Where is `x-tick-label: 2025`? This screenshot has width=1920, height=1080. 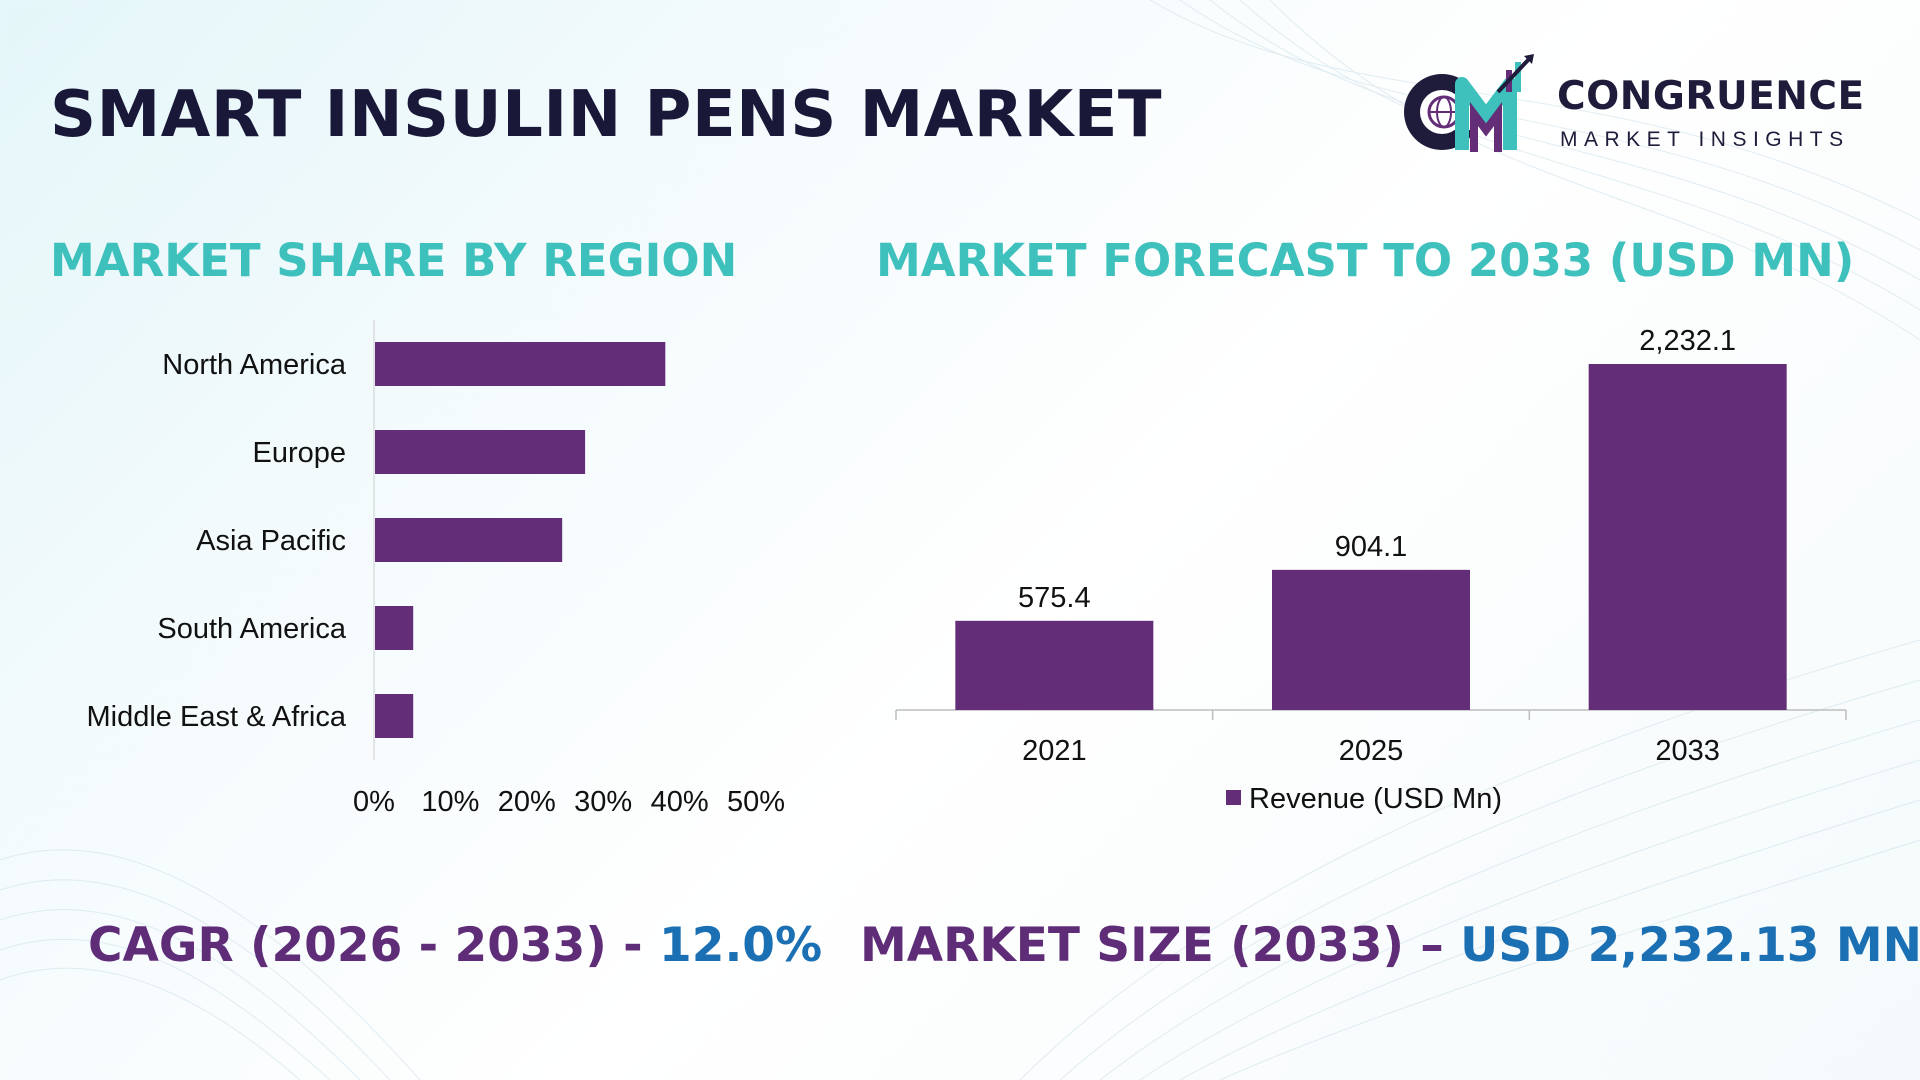 x-tick-label: 2025 is located at coordinates (1371, 751).